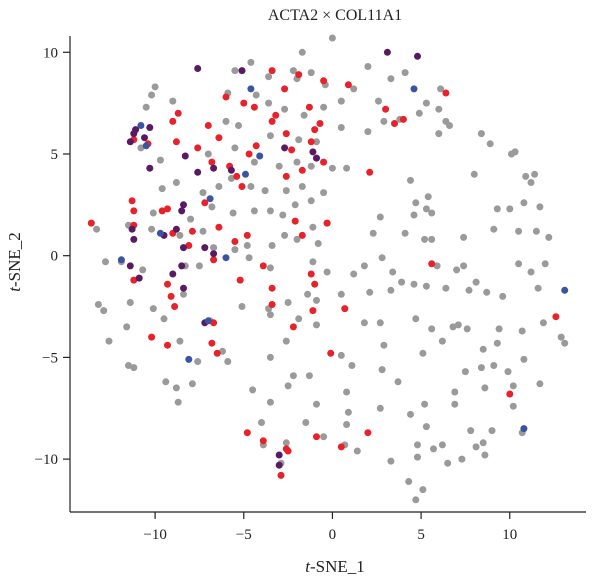  I want to click on y-tick-label: −10, so click(46, 460).